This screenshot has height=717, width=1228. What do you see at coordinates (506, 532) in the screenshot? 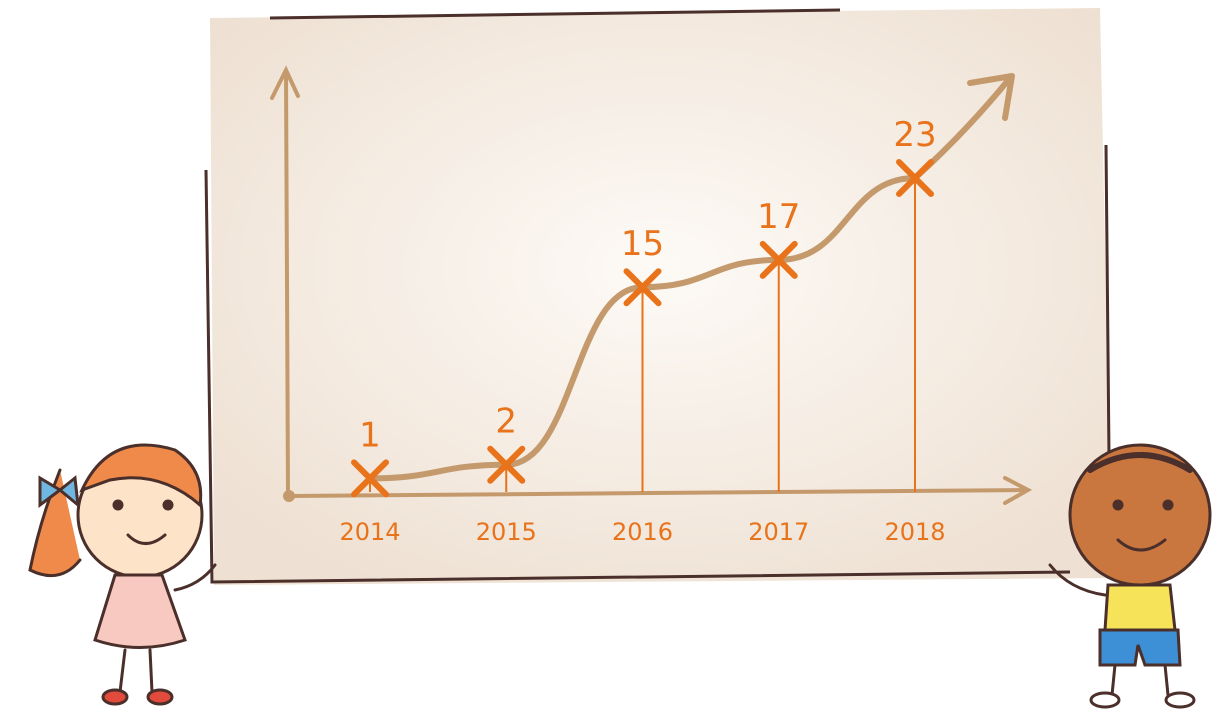
I see `x-tick-label: 2015` at bounding box center [506, 532].